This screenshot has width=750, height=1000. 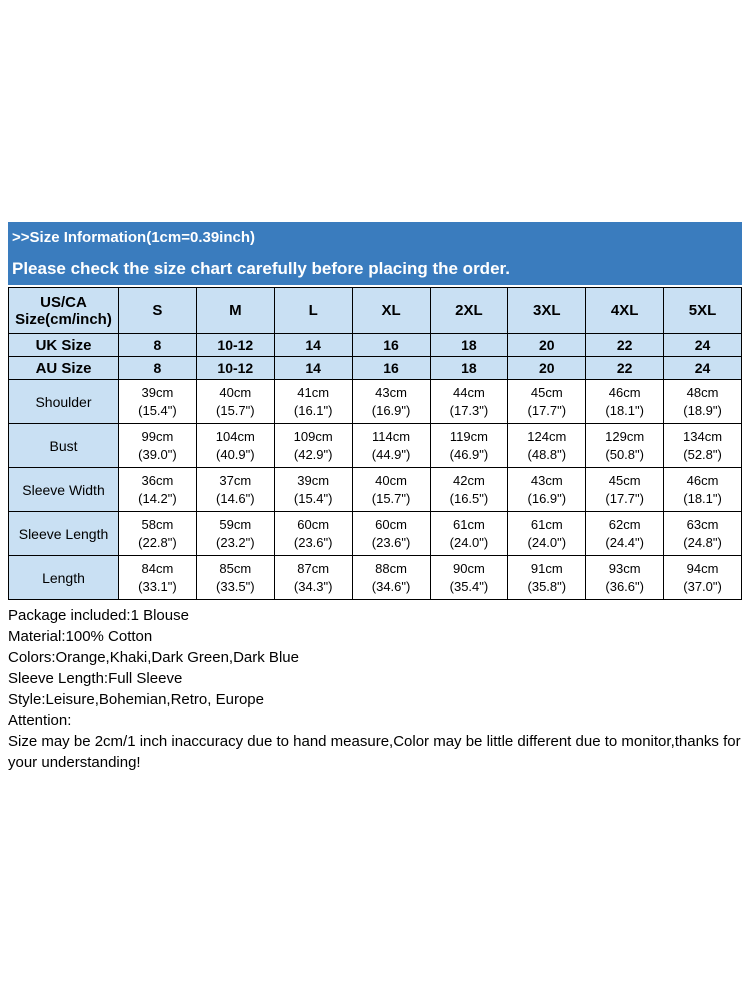 What do you see at coordinates (153, 657) in the screenshot?
I see `detail-colors: Colors:Orange,Khaki,Dark Green,Dark Blue` at bounding box center [153, 657].